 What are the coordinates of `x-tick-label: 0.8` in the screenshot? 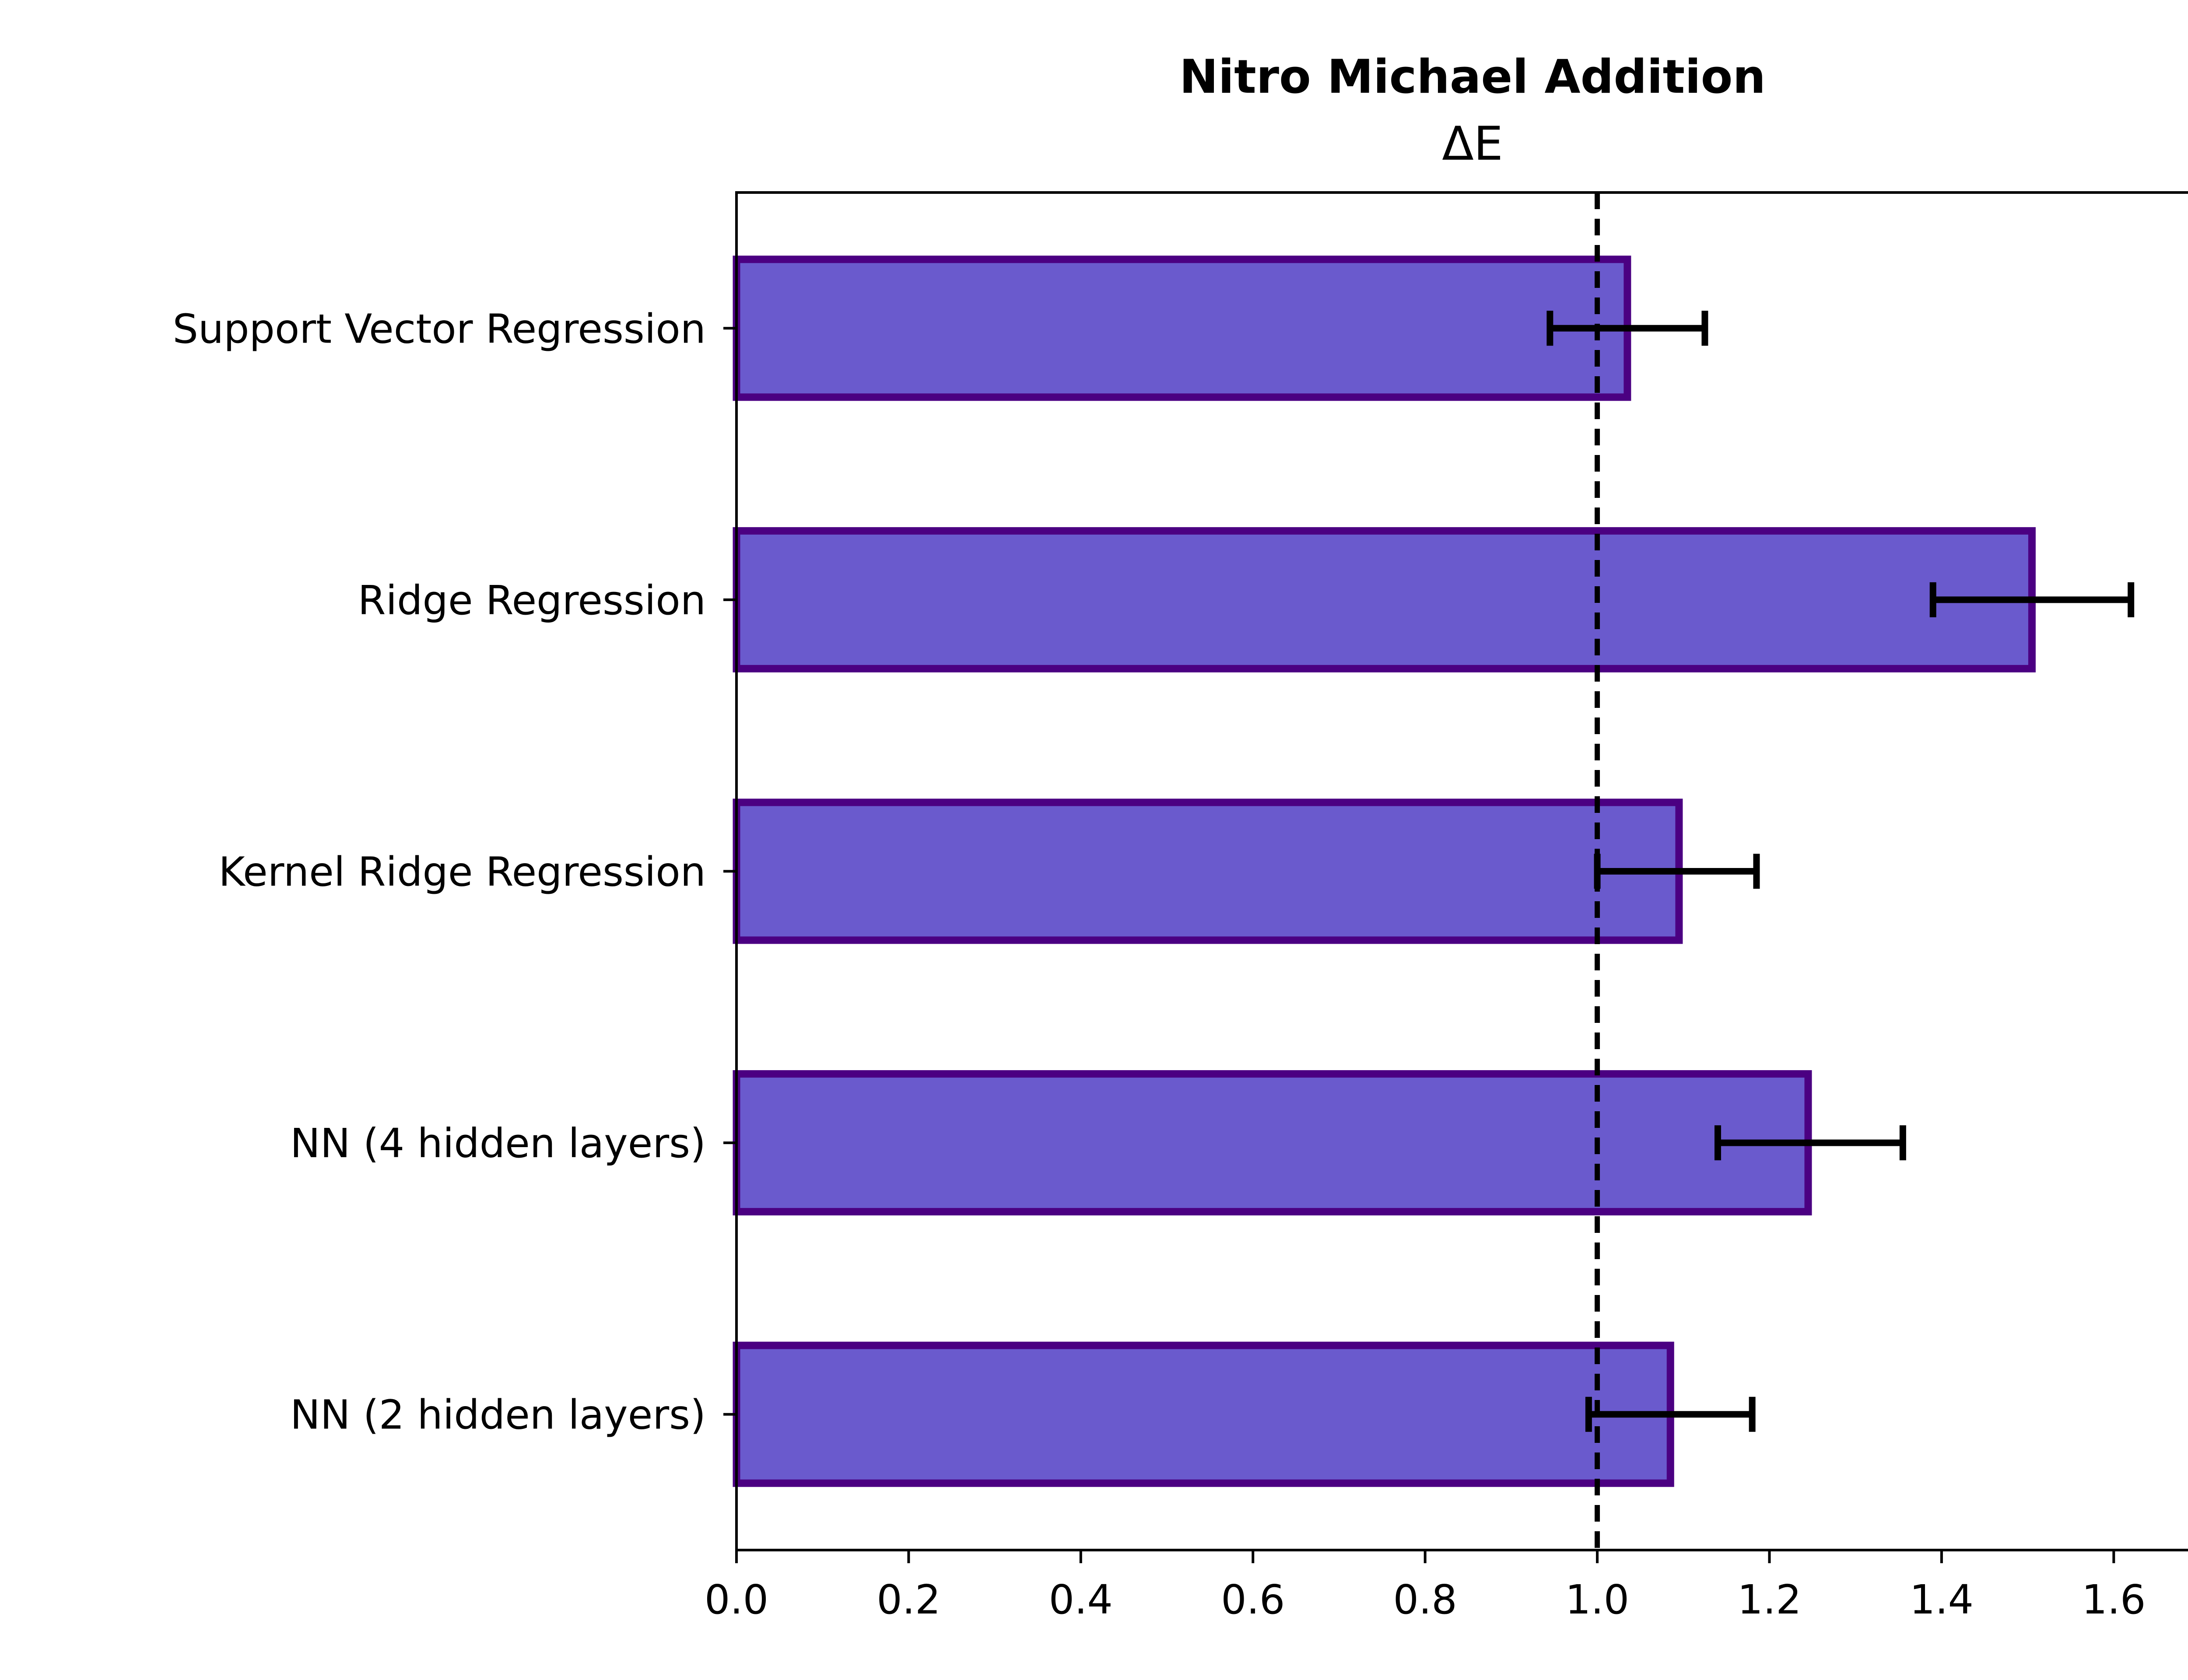 It's located at (1425, 1599).